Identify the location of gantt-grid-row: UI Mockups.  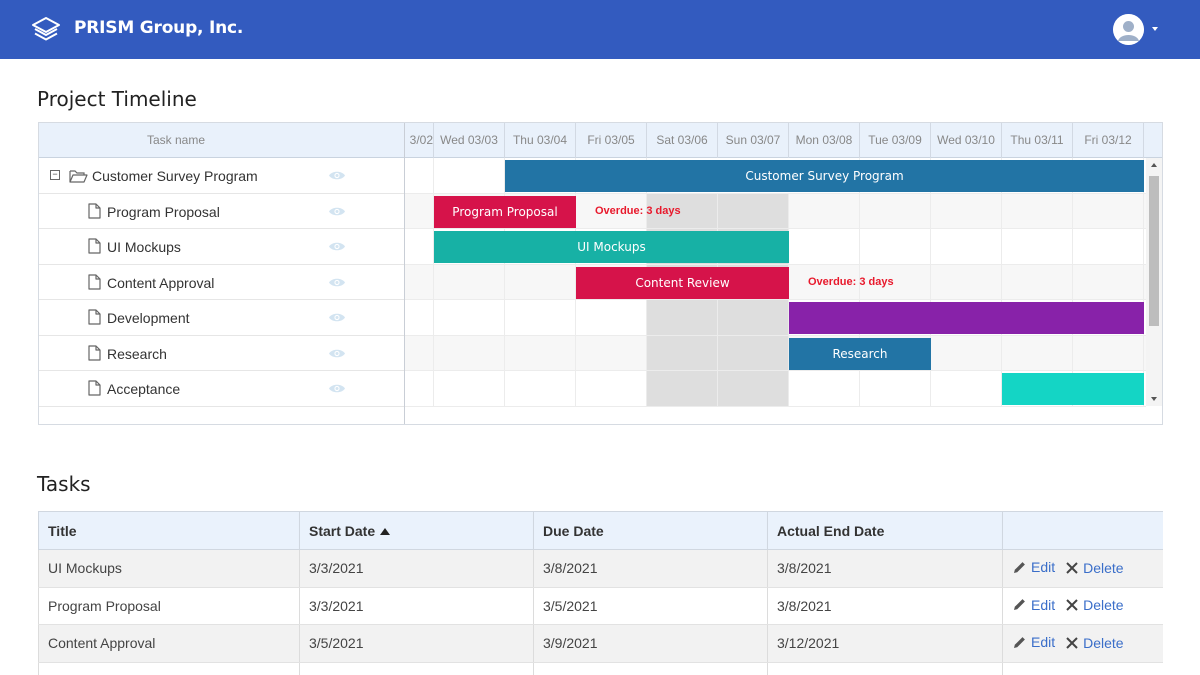
(221, 247).